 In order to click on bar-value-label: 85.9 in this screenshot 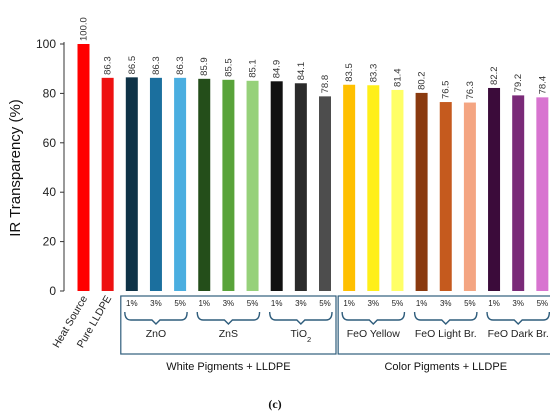, I will do `click(204, 66)`.